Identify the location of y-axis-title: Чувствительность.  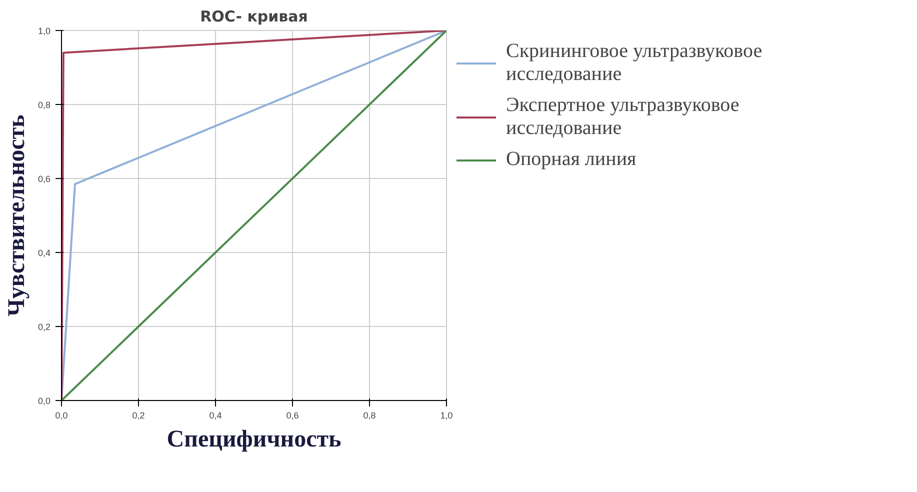
(17, 215).